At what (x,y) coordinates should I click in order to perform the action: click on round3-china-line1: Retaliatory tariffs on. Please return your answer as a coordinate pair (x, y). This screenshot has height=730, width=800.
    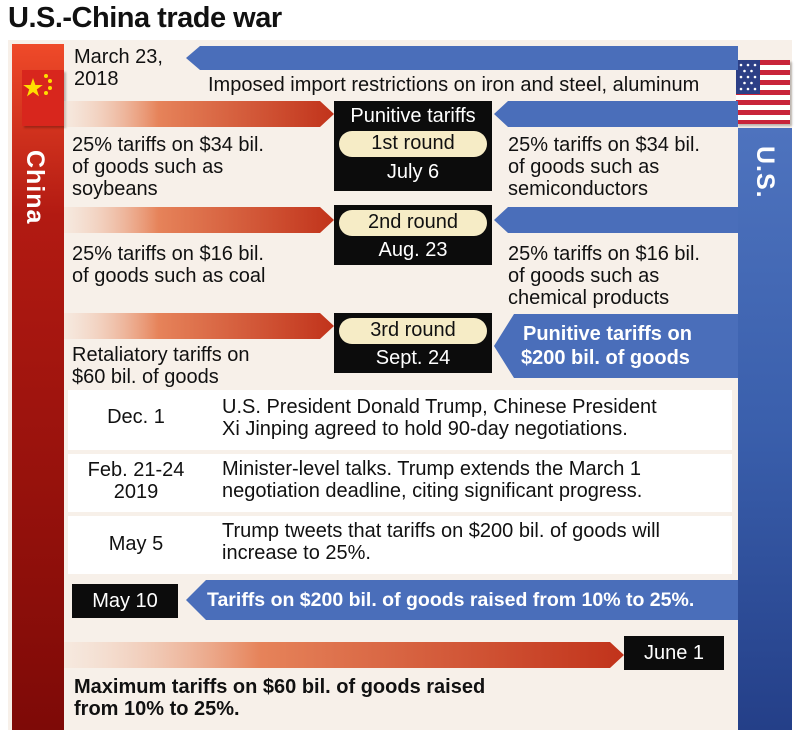
    Looking at the image, I should click on (161, 355).